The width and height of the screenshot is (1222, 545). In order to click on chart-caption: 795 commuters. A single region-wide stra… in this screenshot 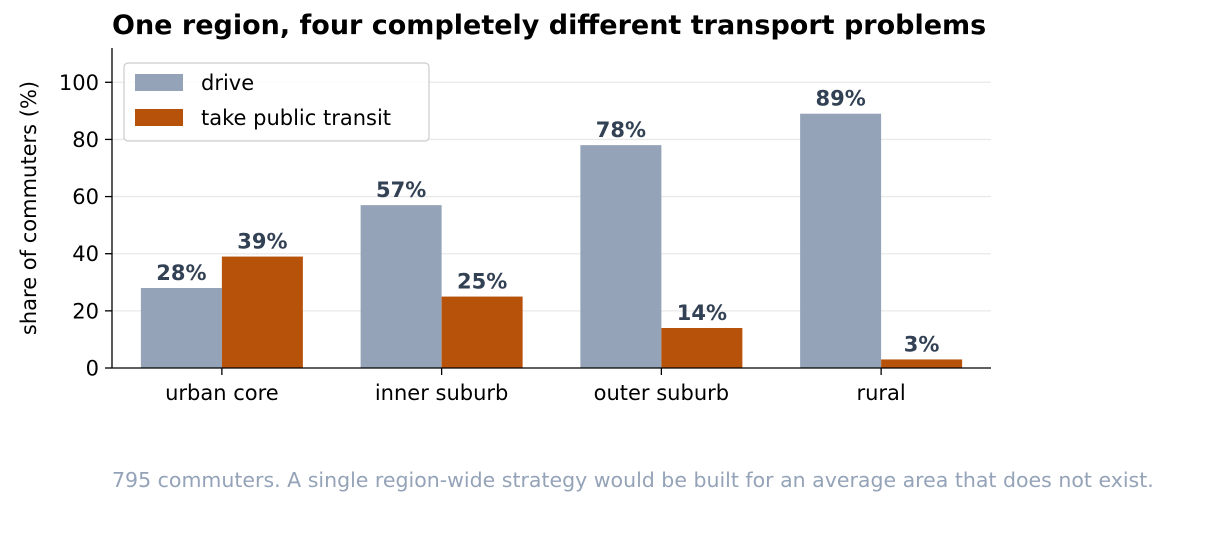, I will do `click(633, 480)`.